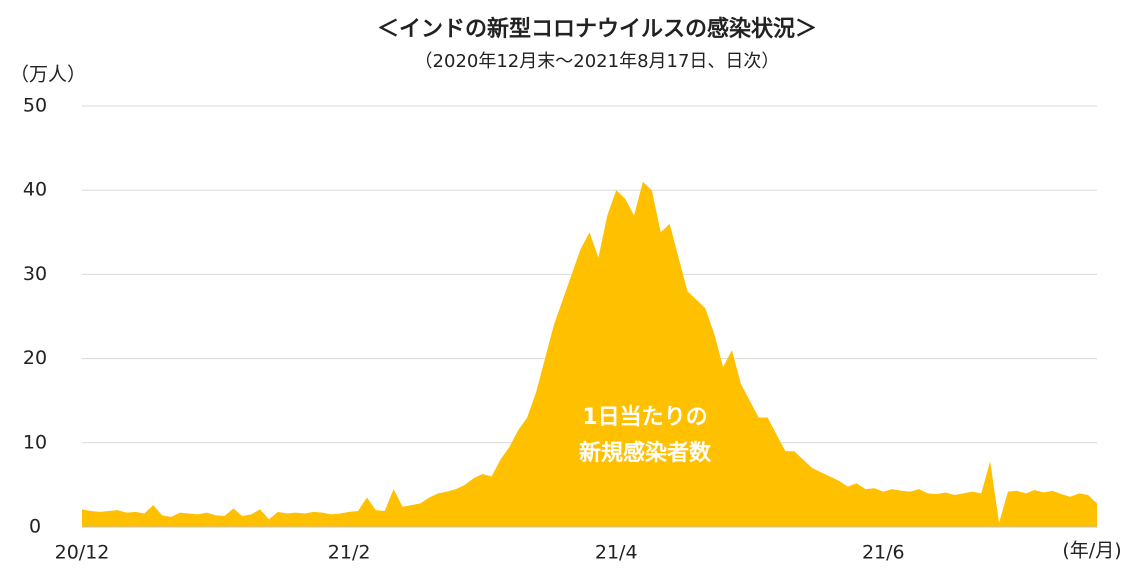  Describe the element at coordinates (597, 29) in the screenshot. I see `chart-title: ＜インドの新型コロナウイルスの感染状況＞` at that location.